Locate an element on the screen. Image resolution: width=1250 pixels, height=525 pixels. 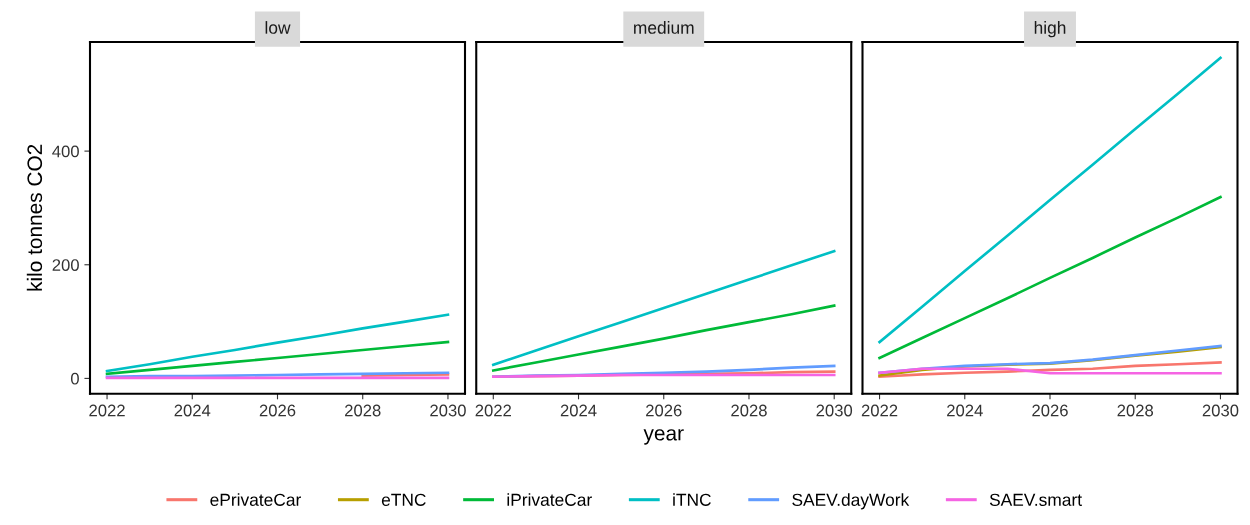
y-tick-label: 400 is located at coordinates (65, 151).